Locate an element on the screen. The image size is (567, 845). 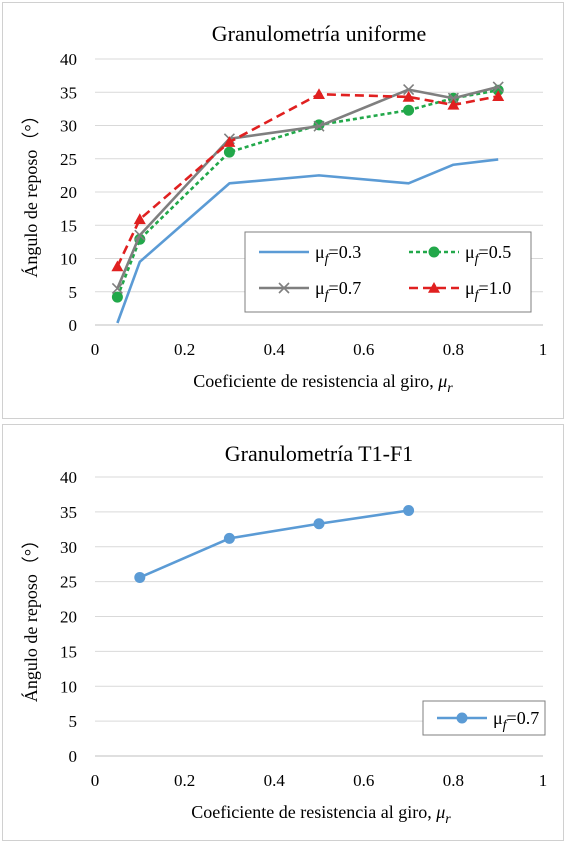
legend-entry: μf=1.0 is located at coordinates (460, 290).